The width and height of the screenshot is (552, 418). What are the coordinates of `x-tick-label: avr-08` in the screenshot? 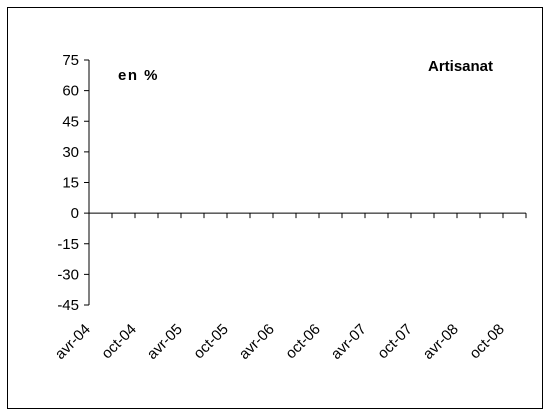 It's located at (441, 342).